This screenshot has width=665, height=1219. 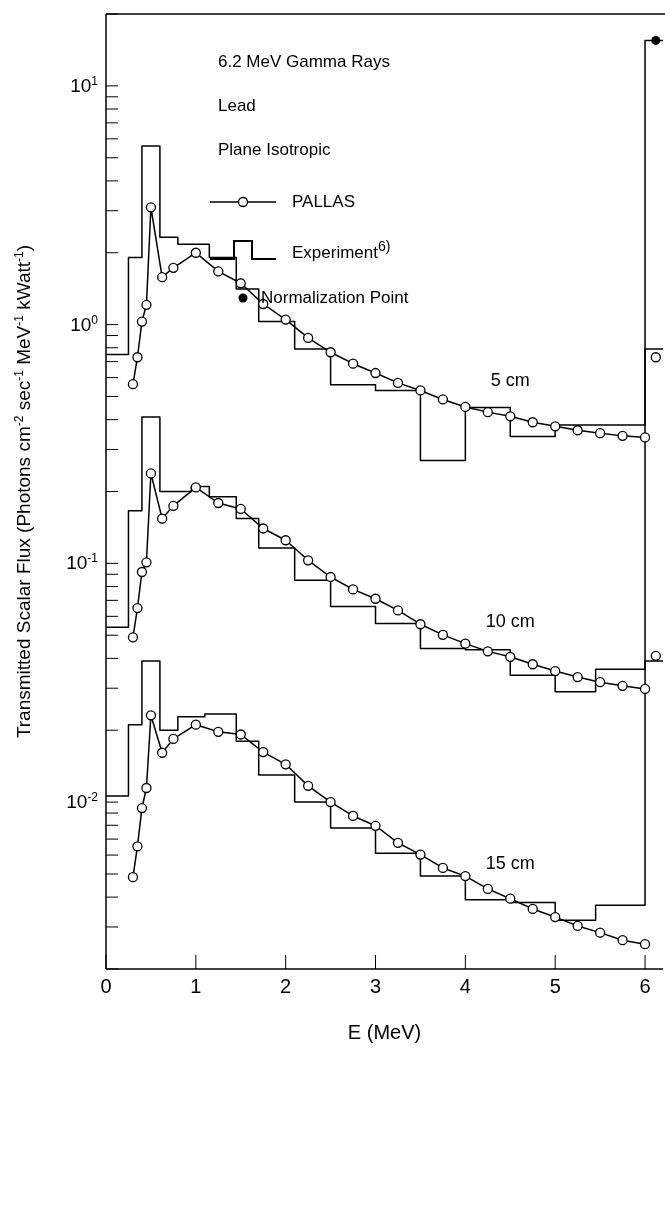 What do you see at coordinates (555, 986) in the screenshot?
I see `x-tick-label: 5` at bounding box center [555, 986].